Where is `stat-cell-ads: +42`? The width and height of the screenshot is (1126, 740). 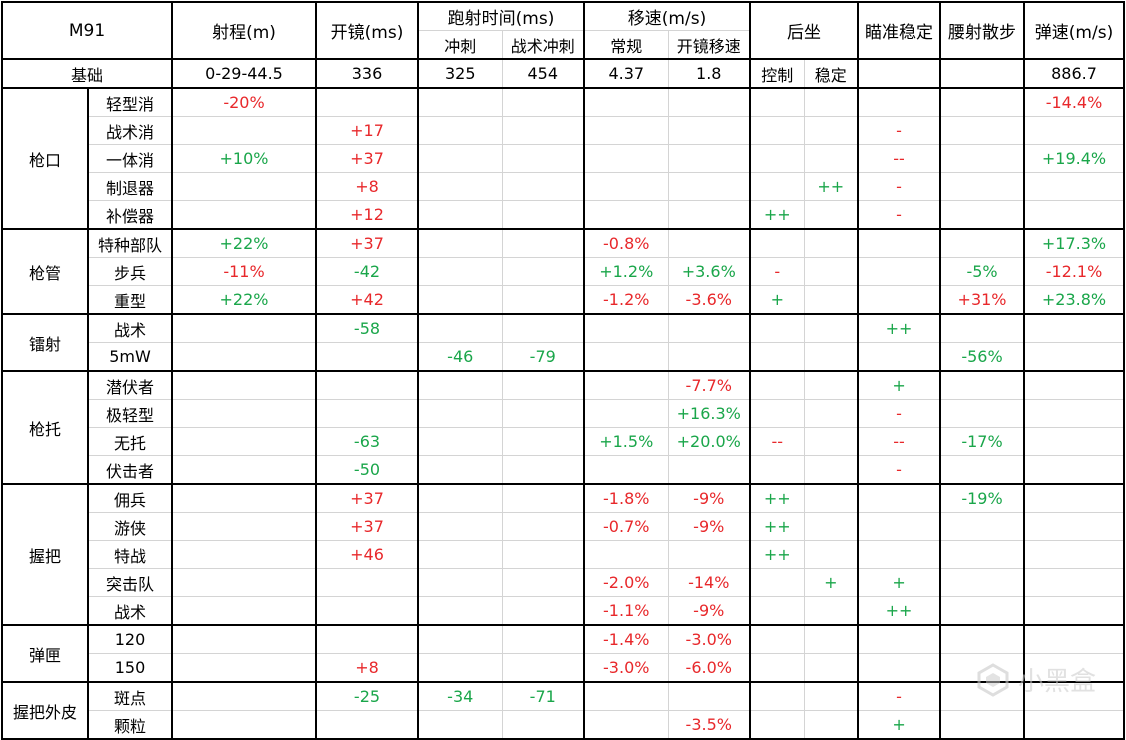 stat-cell-ads: +42 is located at coordinates (367, 300).